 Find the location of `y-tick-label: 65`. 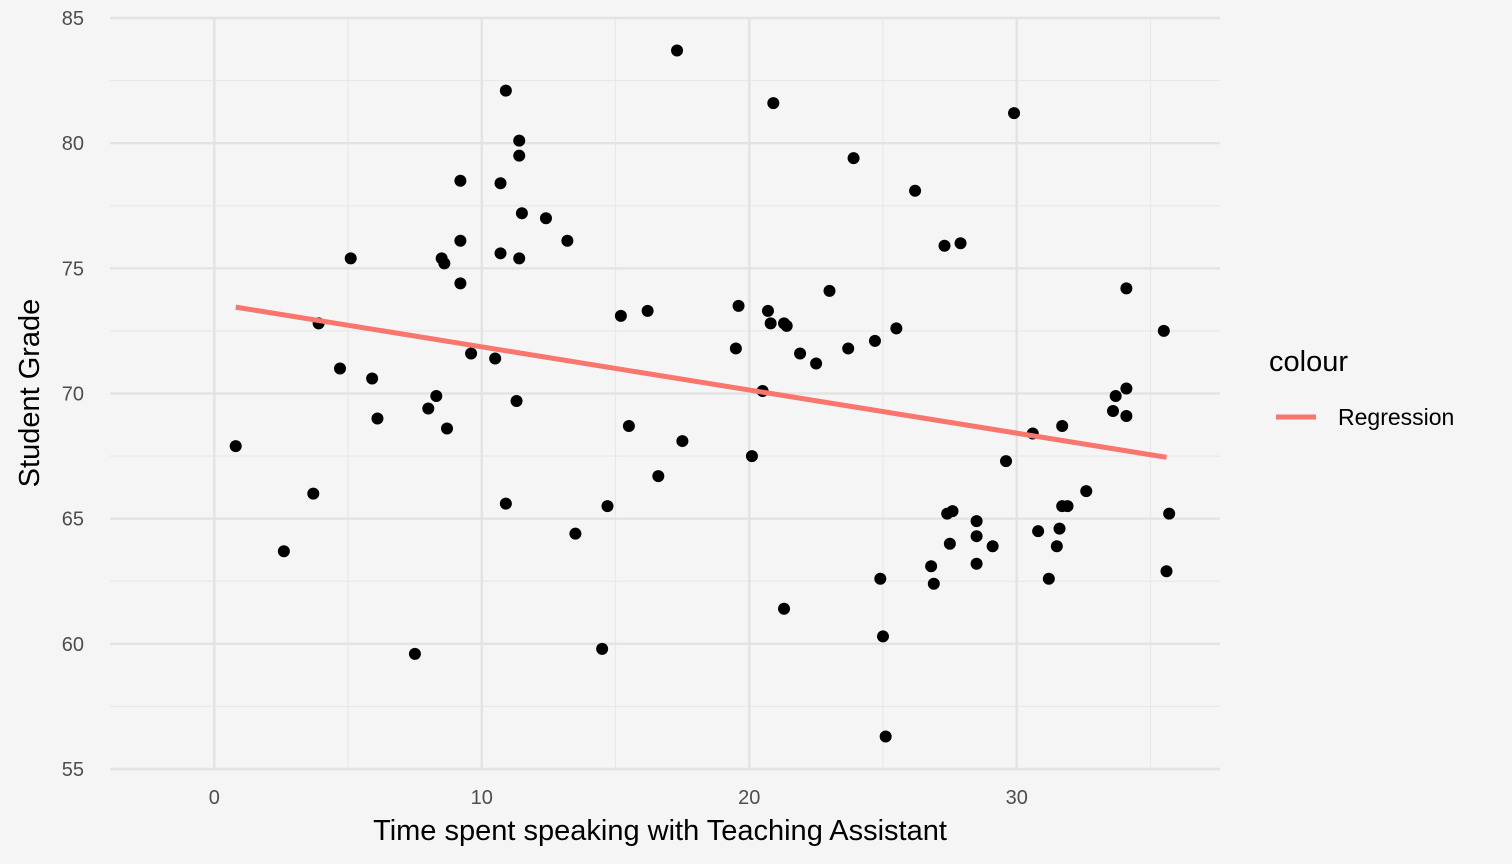

y-tick-label: 65 is located at coordinates (73, 520).